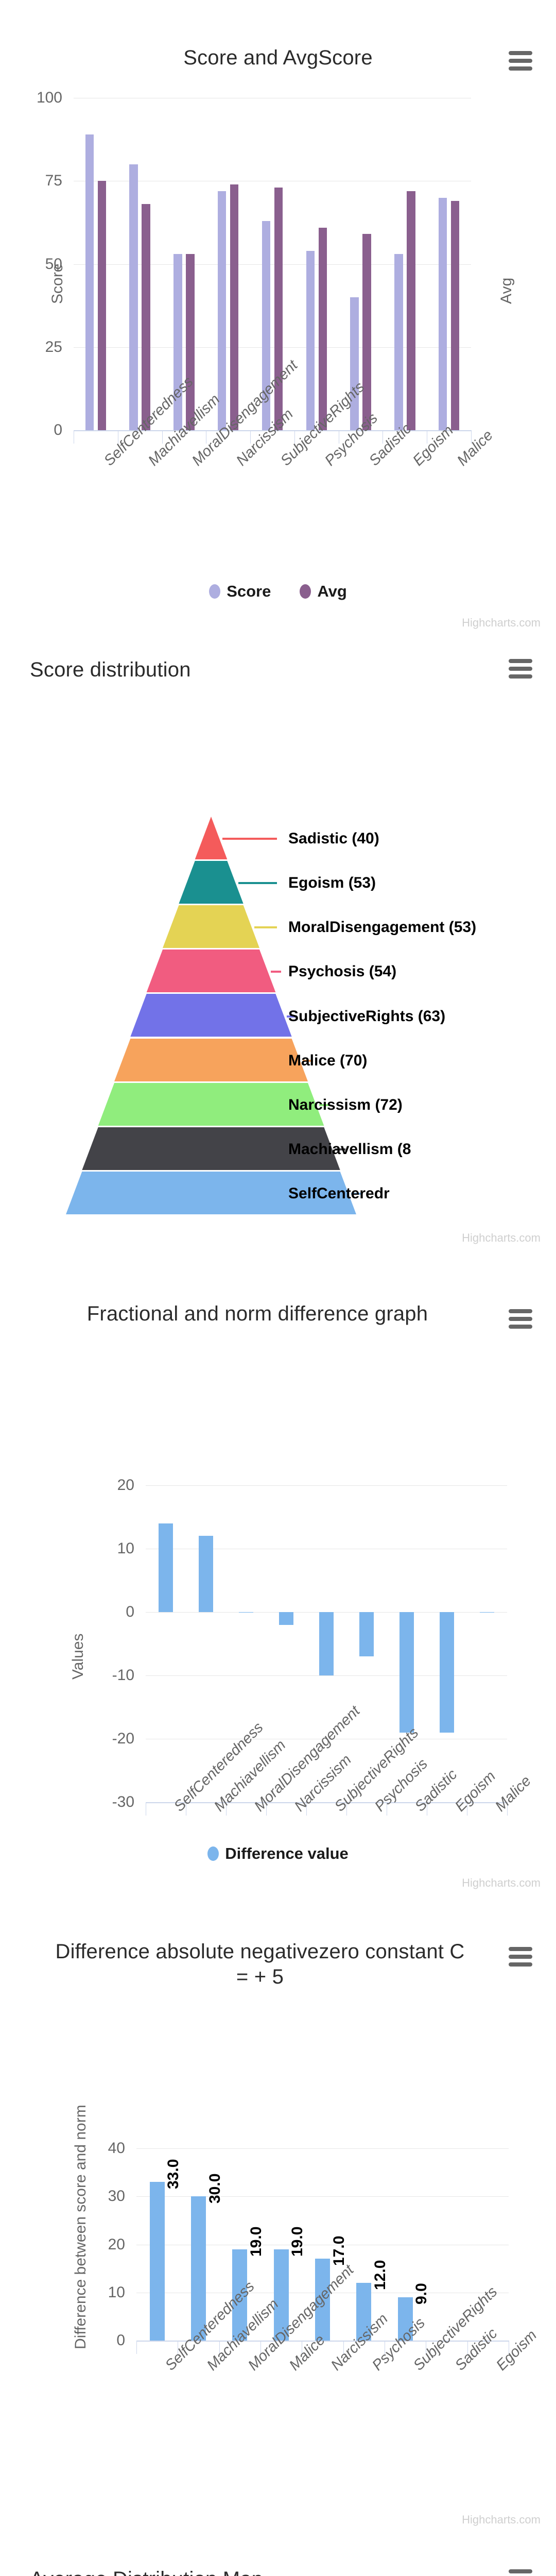 This screenshot has height=2576, width=556. I want to click on legend-item: Score, so click(240, 591).